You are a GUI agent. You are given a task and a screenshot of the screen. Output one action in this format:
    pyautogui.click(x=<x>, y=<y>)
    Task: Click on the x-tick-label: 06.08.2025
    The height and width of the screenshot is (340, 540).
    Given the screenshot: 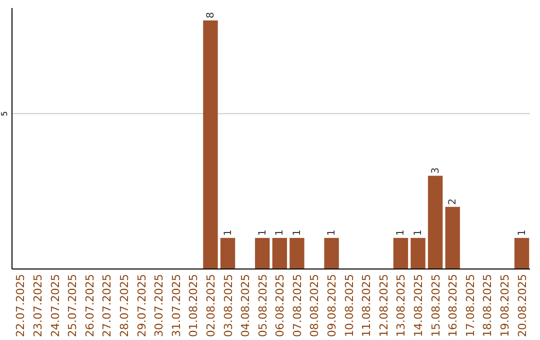 What is the action you would take?
    pyautogui.click(x=280, y=305)
    